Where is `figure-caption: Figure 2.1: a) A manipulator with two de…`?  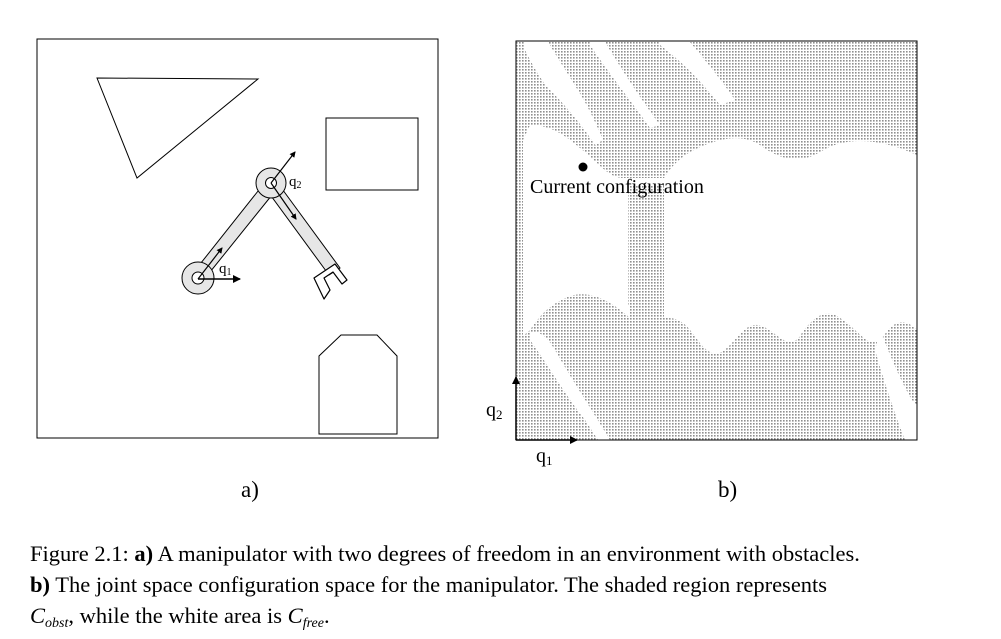
figure-caption: Figure 2.1: a) A manipulator with two de… is located at coordinates (500, 588).